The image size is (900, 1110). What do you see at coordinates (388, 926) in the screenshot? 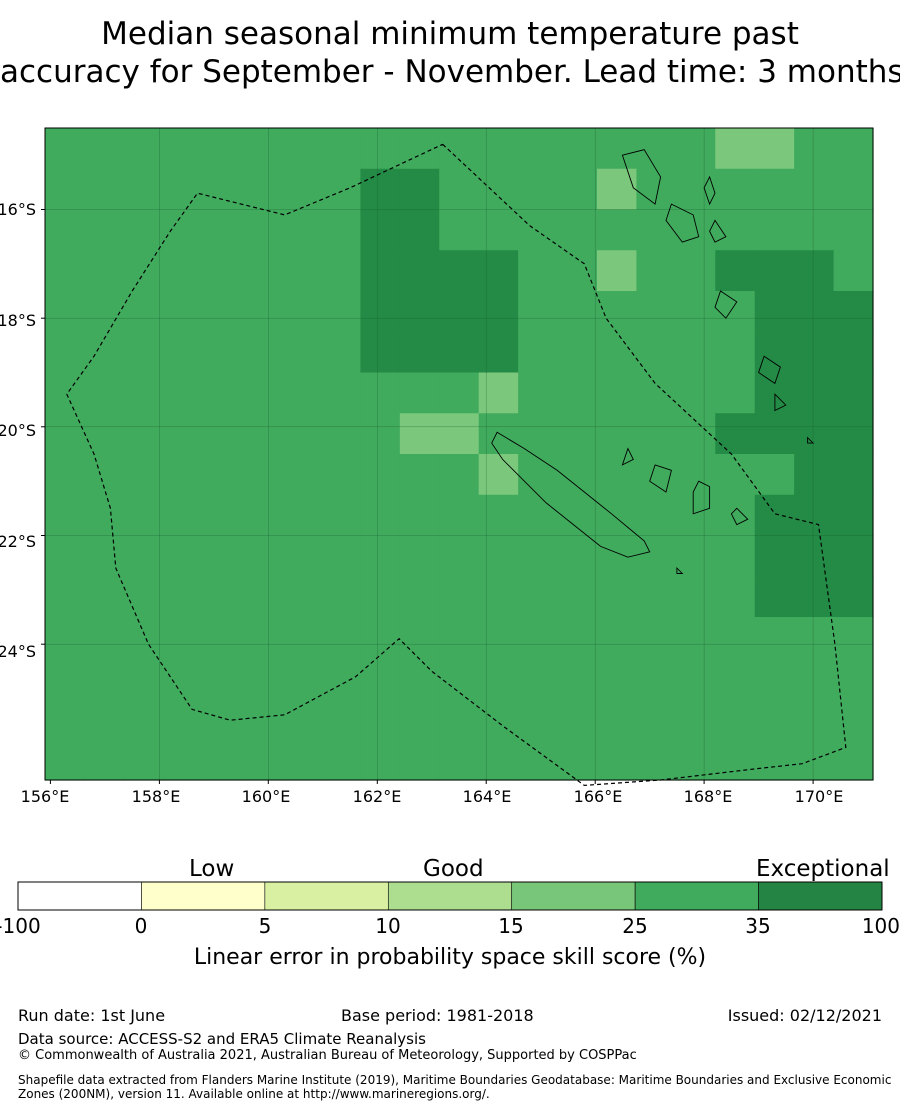
I see `colorbar-tick-10: 10` at bounding box center [388, 926].